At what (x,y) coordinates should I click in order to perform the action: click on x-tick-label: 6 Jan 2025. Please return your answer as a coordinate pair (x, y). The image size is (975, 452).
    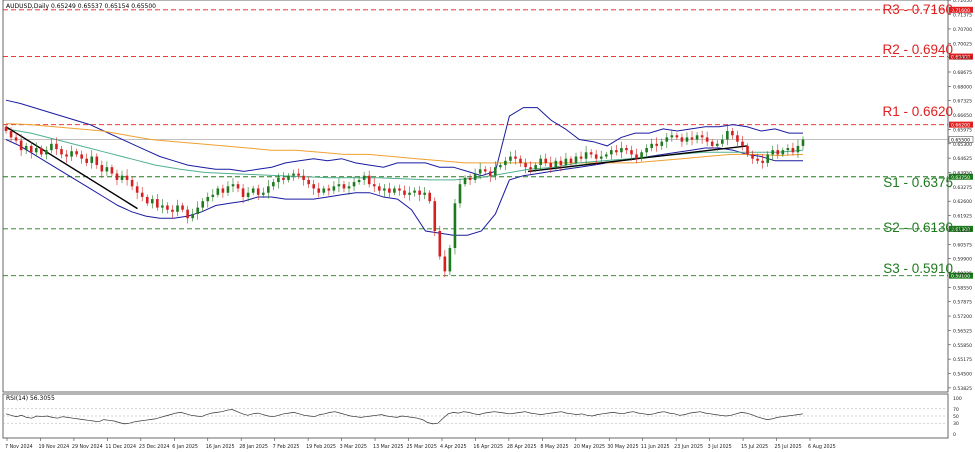
    Looking at the image, I should click on (185, 447).